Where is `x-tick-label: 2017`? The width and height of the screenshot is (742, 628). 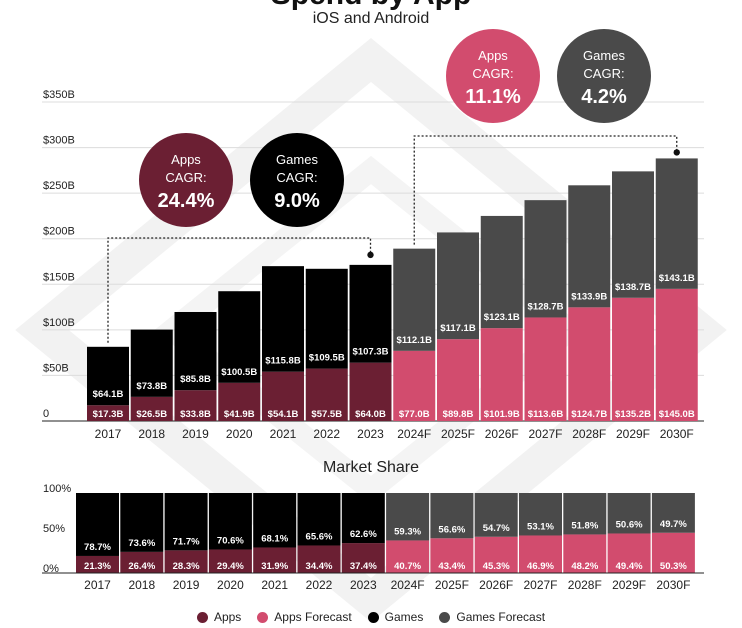 x-tick-label: 2017 is located at coordinates (108, 434).